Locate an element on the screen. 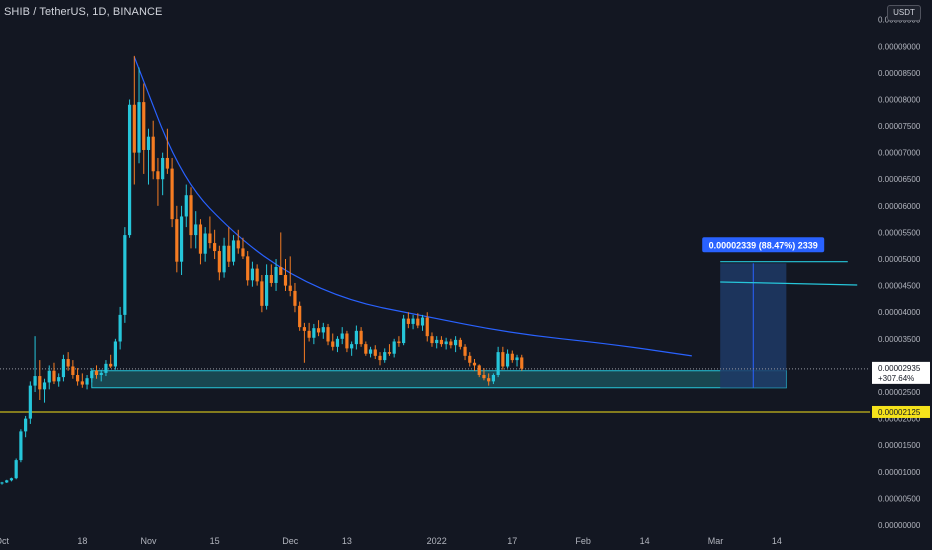 The height and width of the screenshot is (550, 932). currency-badge: USDT is located at coordinates (904, 13).